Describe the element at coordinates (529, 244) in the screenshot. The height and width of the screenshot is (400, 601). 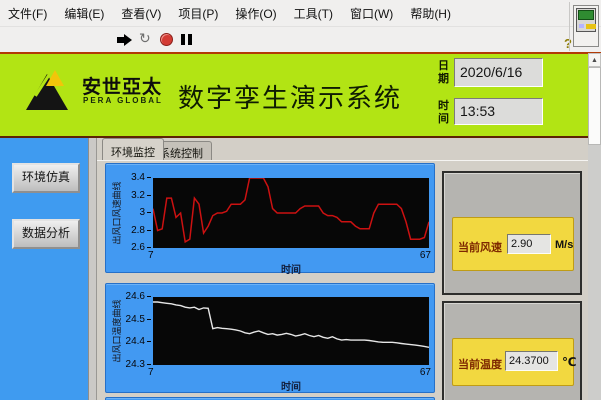
I see `wind-speed-value: 2.90` at that location.